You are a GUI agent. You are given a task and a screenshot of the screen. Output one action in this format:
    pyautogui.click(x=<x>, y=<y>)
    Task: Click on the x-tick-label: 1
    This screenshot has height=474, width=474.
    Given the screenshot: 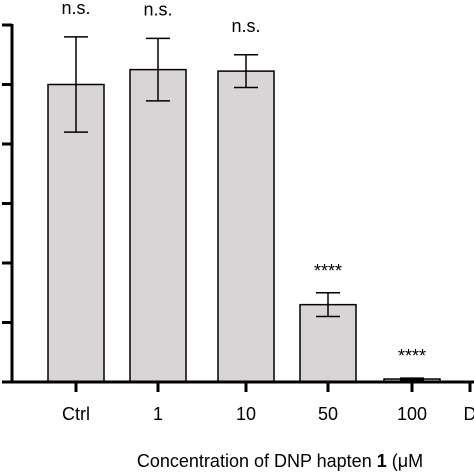 What is the action you would take?
    pyautogui.click(x=158, y=414)
    